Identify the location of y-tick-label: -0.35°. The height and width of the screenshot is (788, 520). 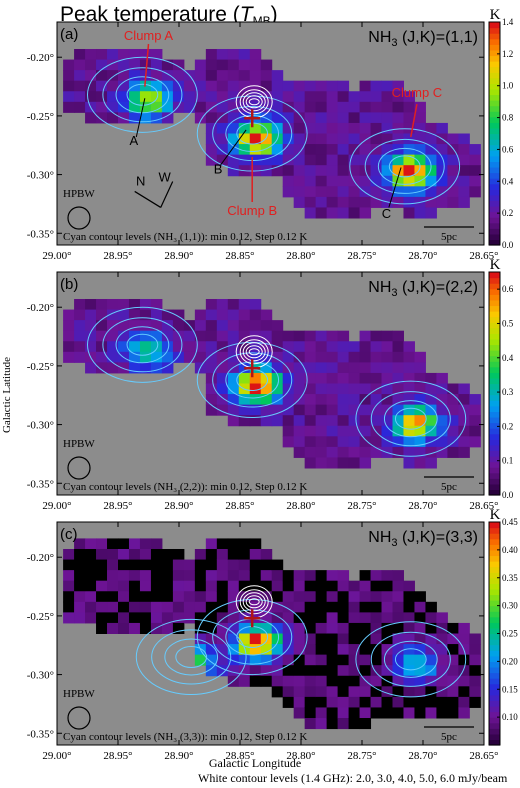
(40, 734).